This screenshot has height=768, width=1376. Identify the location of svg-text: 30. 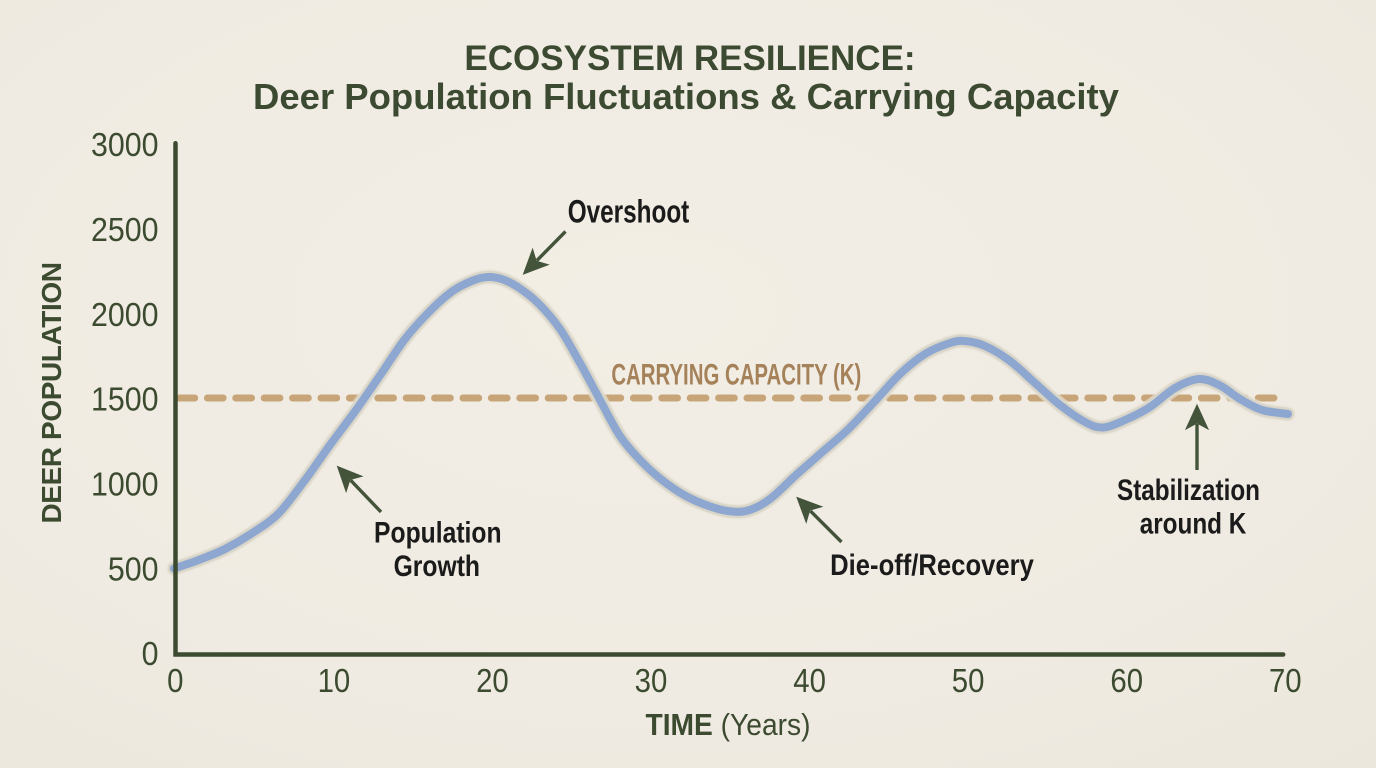
(651, 680).